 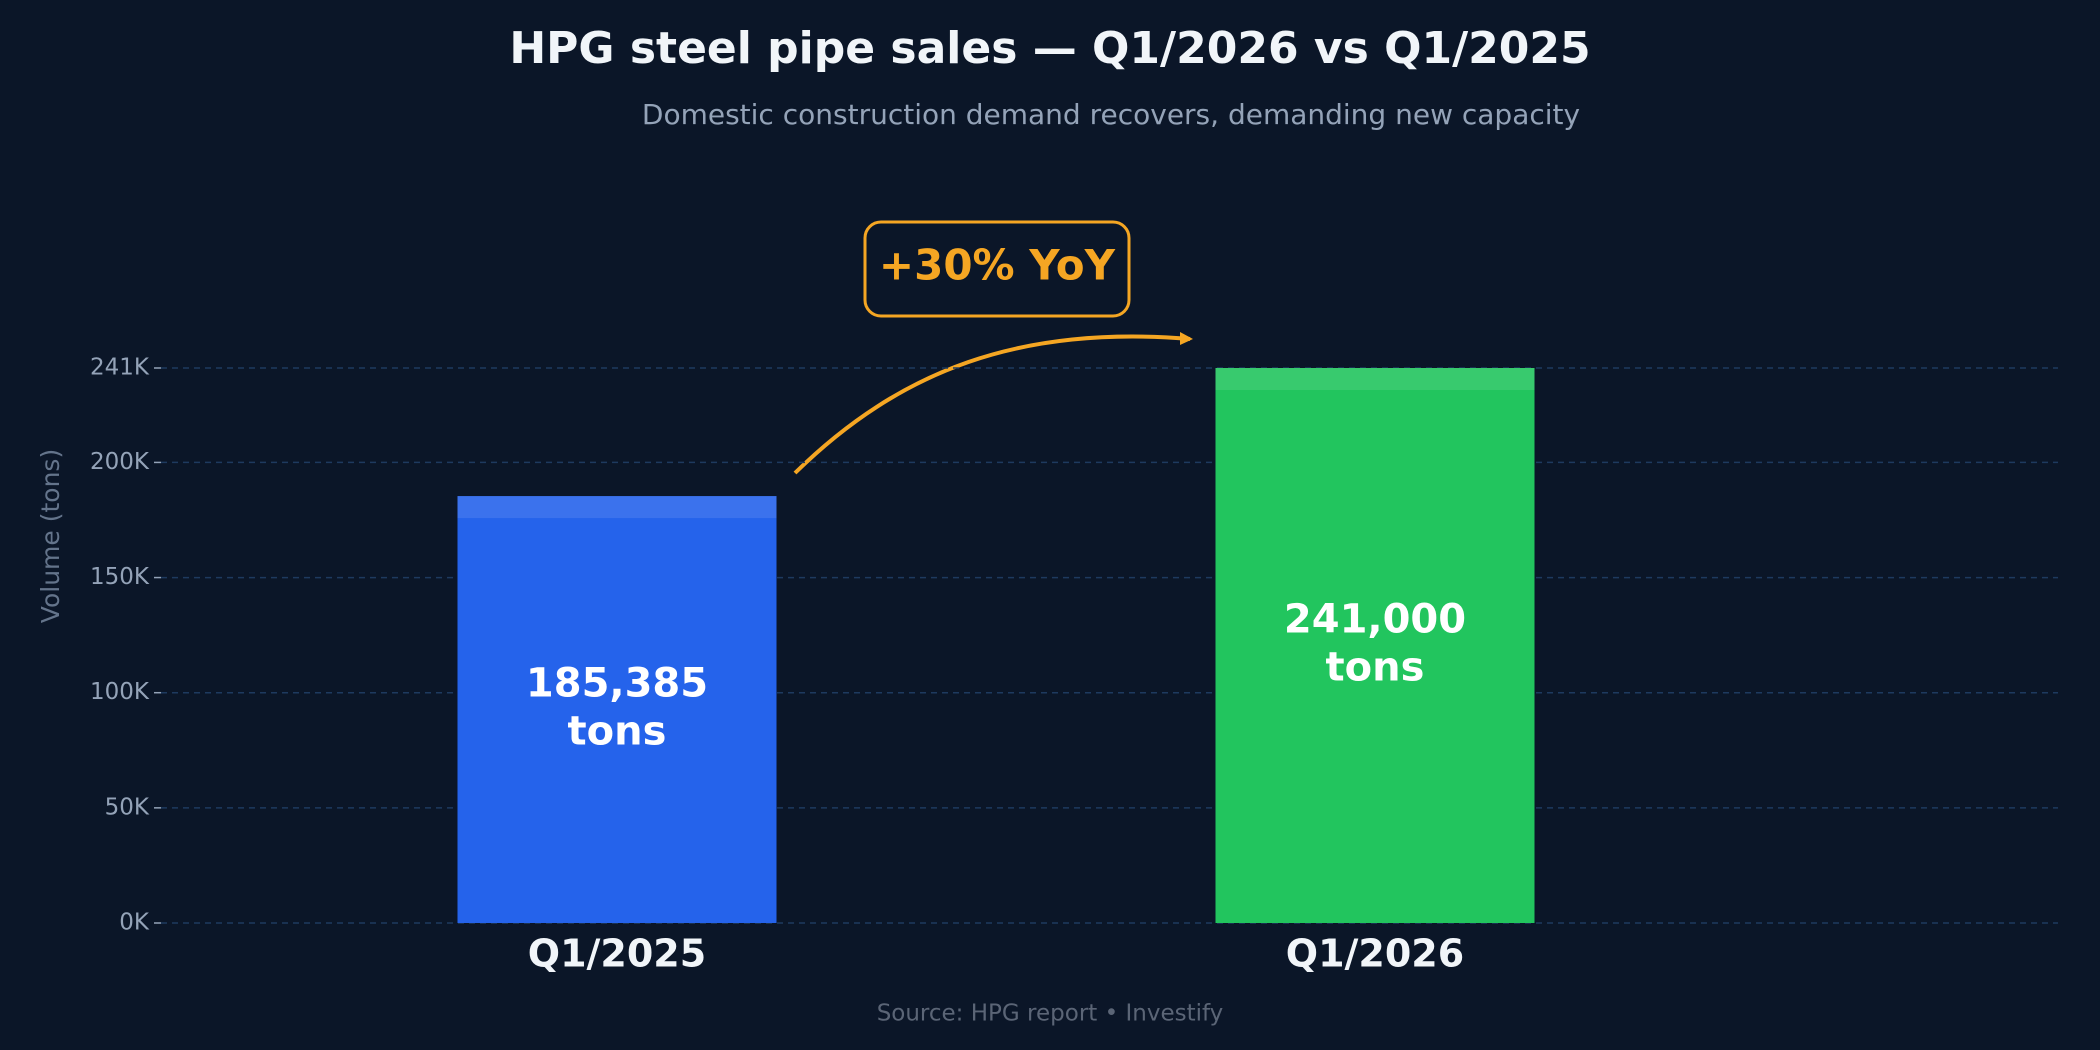 What do you see at coordinates (50, 536) in the screenshot?
I see `y-axis-label: Volume (tons)` at bounding box center [50, 536].